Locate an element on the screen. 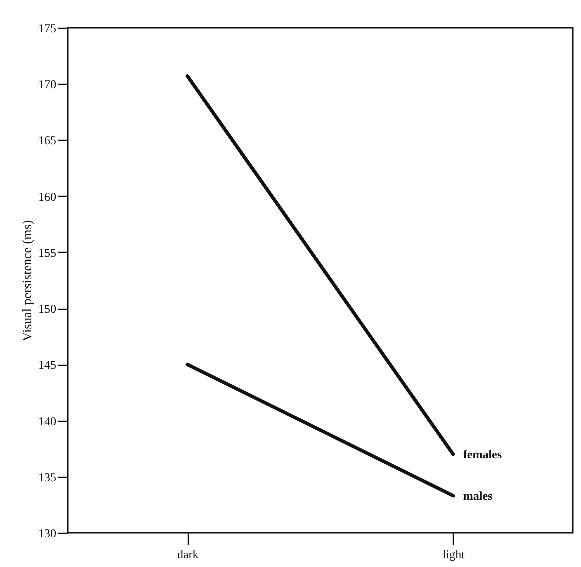 The width and height of the screenshot is (581, 567). series-label: males is located at coordinates (478, 495).